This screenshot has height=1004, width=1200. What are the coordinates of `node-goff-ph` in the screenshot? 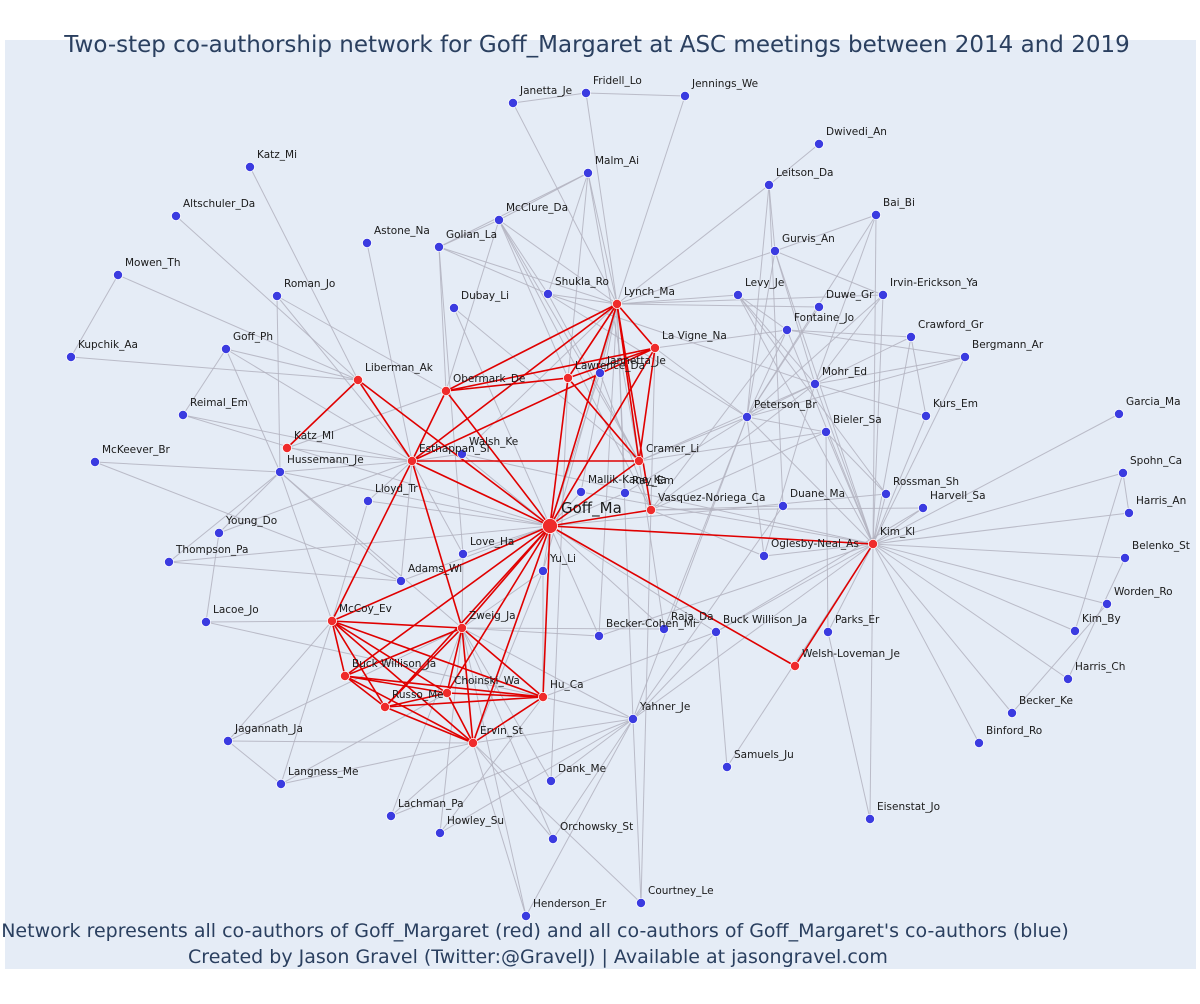 It's located at (225, 348).